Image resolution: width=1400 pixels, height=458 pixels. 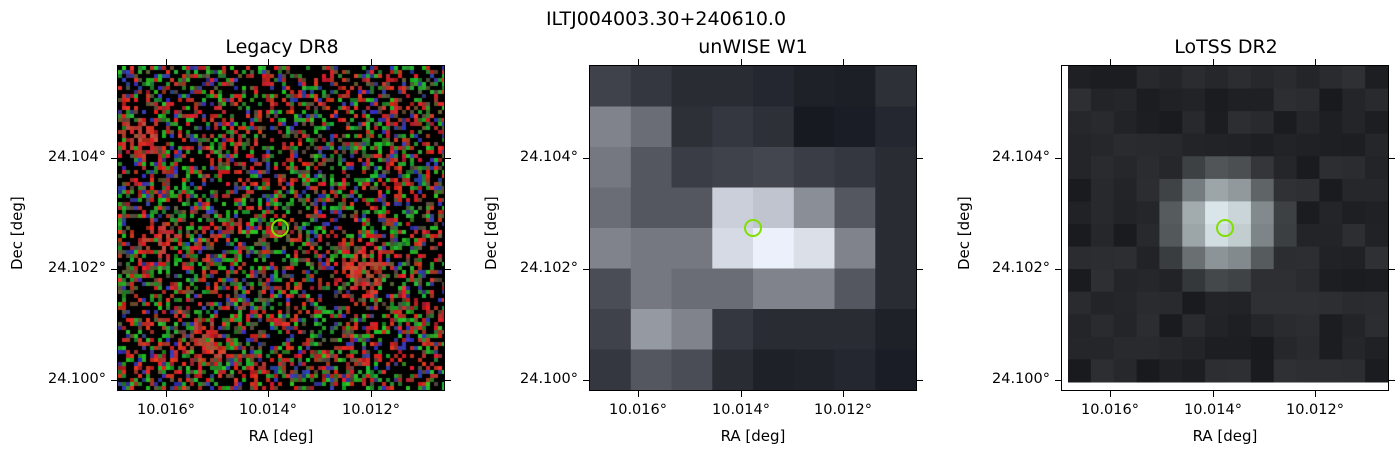 I want to click on xtick-label: 10.016°, so click(x=1110, y=410).